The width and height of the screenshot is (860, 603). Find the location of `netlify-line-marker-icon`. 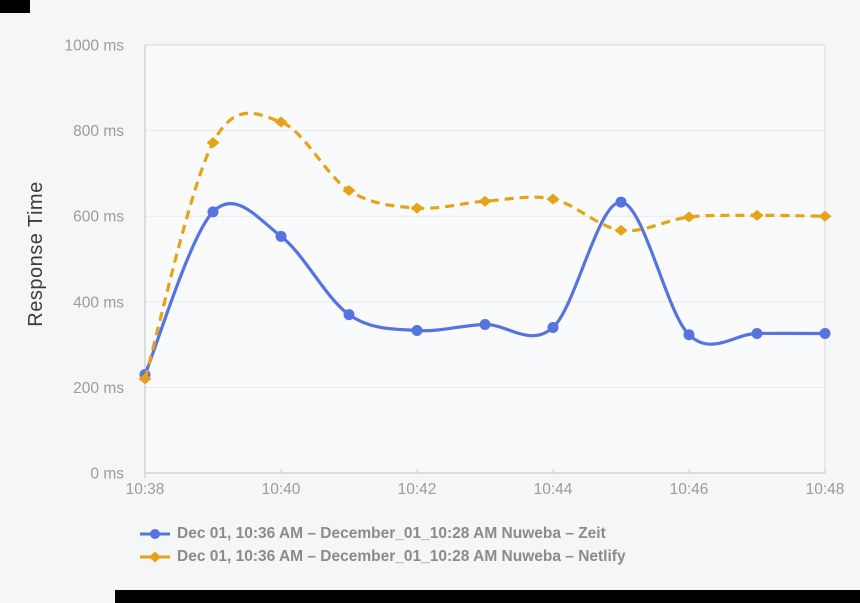

netlify-line-marker-icon is located at coordinates (155, 556).